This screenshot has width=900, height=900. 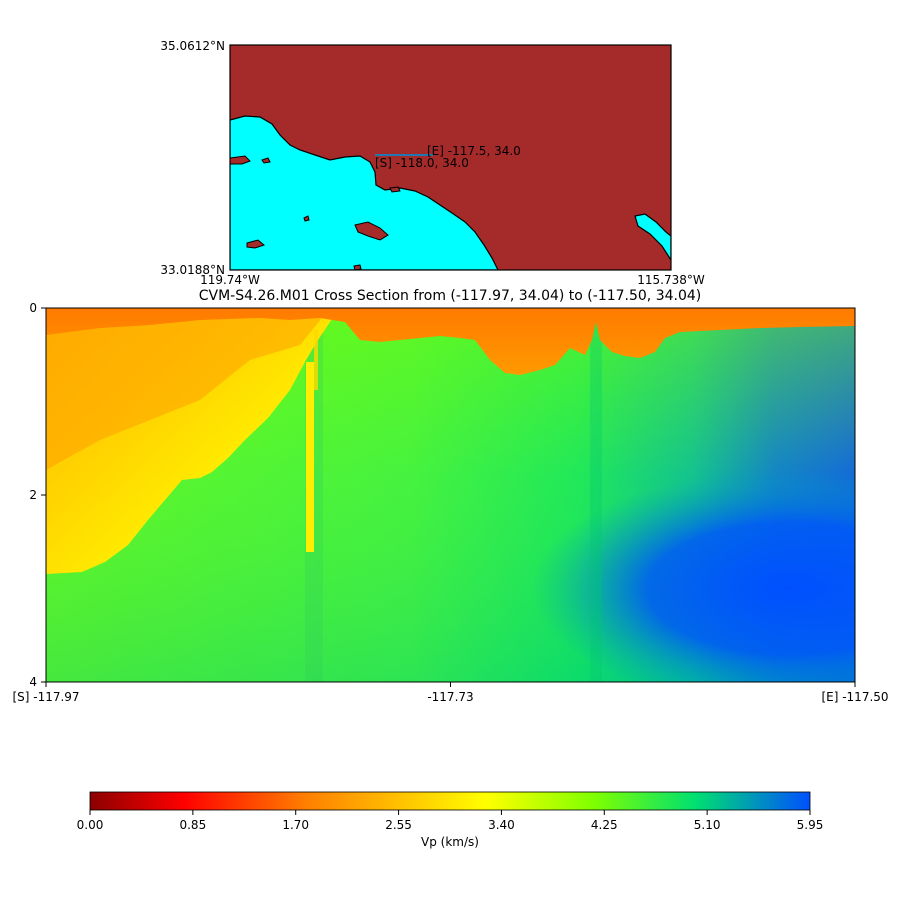 What do you see at coordinates (652, 237) in the screenshot?
I see `map-ocean-east` at bounding box center [652, 237].